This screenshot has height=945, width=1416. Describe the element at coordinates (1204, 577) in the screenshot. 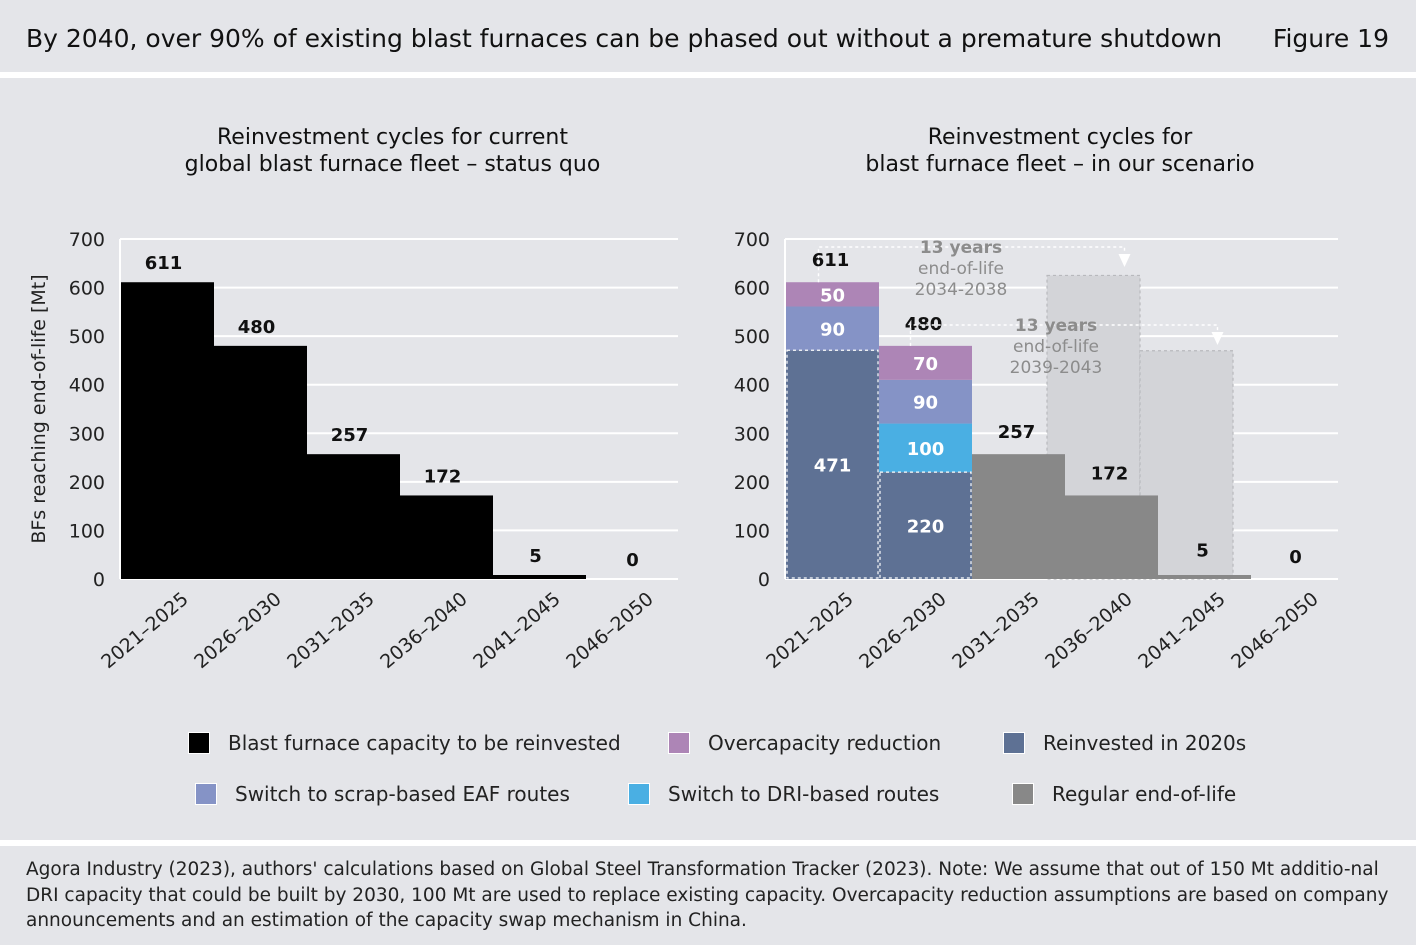

I see `right-bar-regular-2041–2045` at that location.